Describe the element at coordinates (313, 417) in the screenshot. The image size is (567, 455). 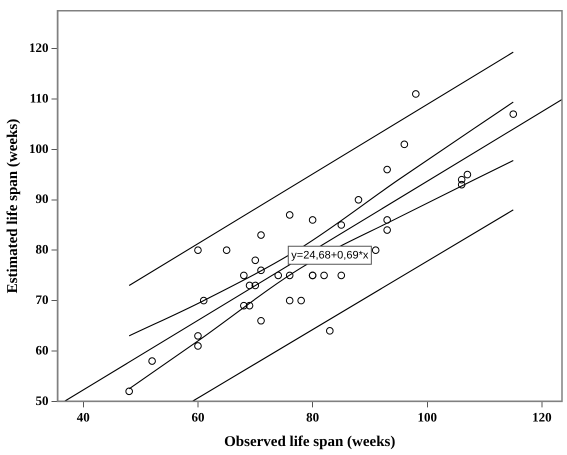
I see `x-tick-label: 80` at that location.